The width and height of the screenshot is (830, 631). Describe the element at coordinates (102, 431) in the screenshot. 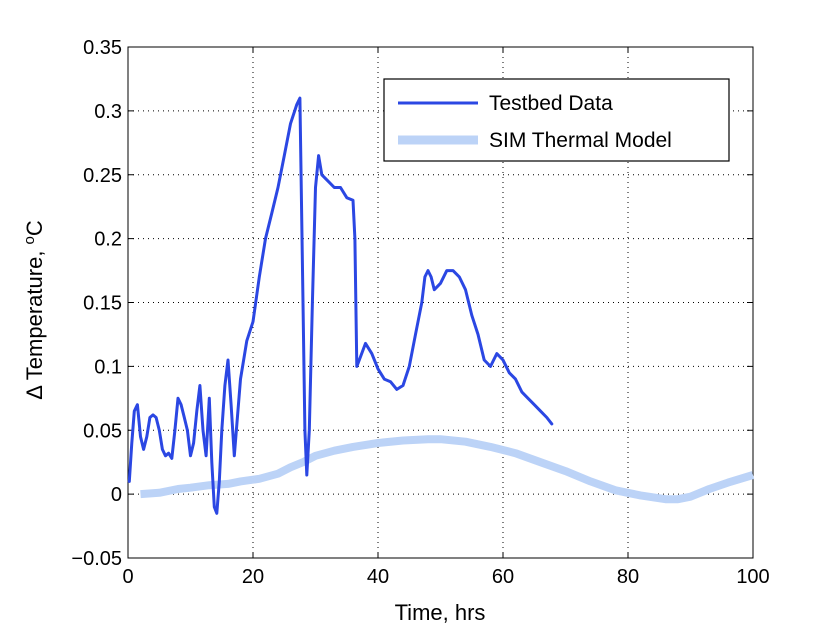

I see `y-tick-label: 0.05` at that location.